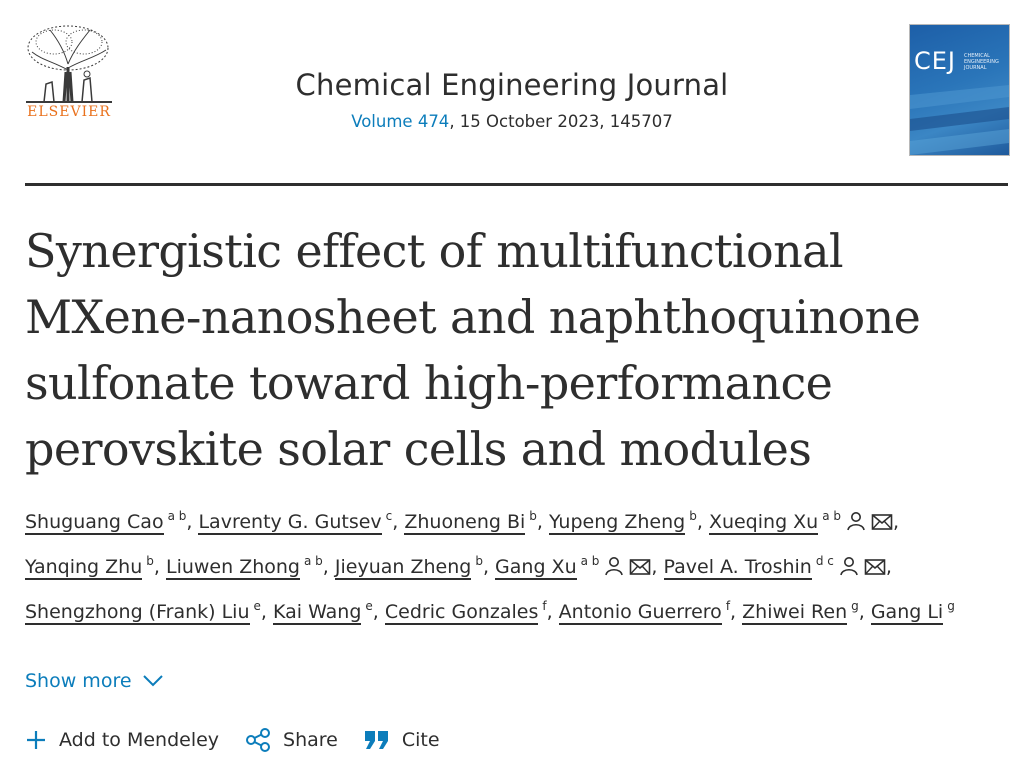 The width and height of the screenshot is (1023, 763). What do you see at coordinates (137, 613) in the screenshot?
I see `author-name: Shengzhong (Frank) Liu` at bounding box center [137, 613].